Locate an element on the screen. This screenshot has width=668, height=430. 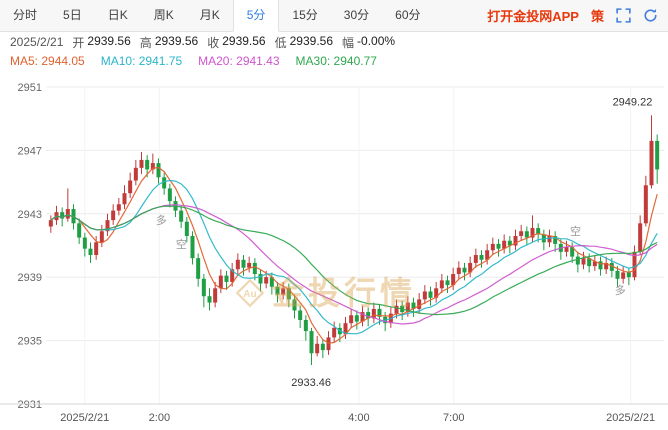
ma-legend-item-2: MA20: 2941.43 is located at coordinates (239, 60).